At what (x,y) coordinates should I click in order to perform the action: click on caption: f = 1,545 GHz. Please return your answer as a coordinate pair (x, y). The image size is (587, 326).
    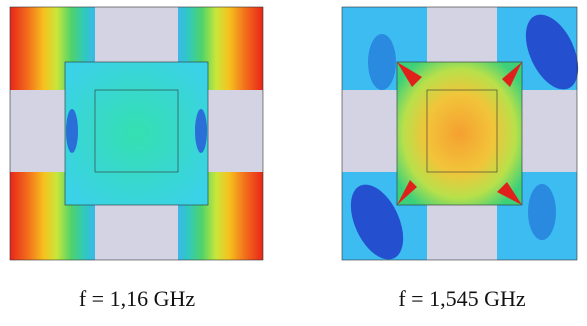
    Looking at the image, I should click on (462, 298).